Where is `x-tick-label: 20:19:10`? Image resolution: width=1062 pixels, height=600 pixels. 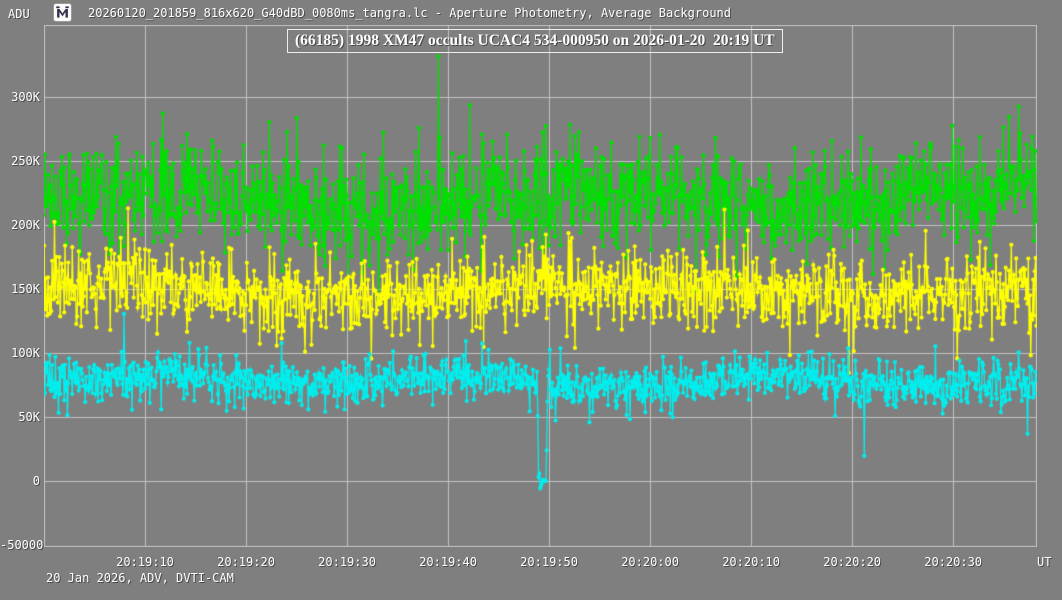
x-tick-label: 20:19:10 is located at coordinates (145, 562).